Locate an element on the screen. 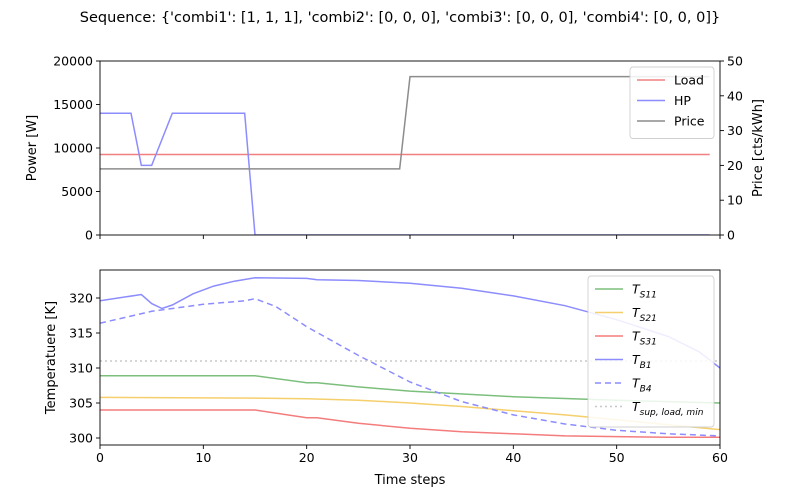 This screenshot has width=800, height=500. y-tick-label: 0 is located at coordinates (89, 235).